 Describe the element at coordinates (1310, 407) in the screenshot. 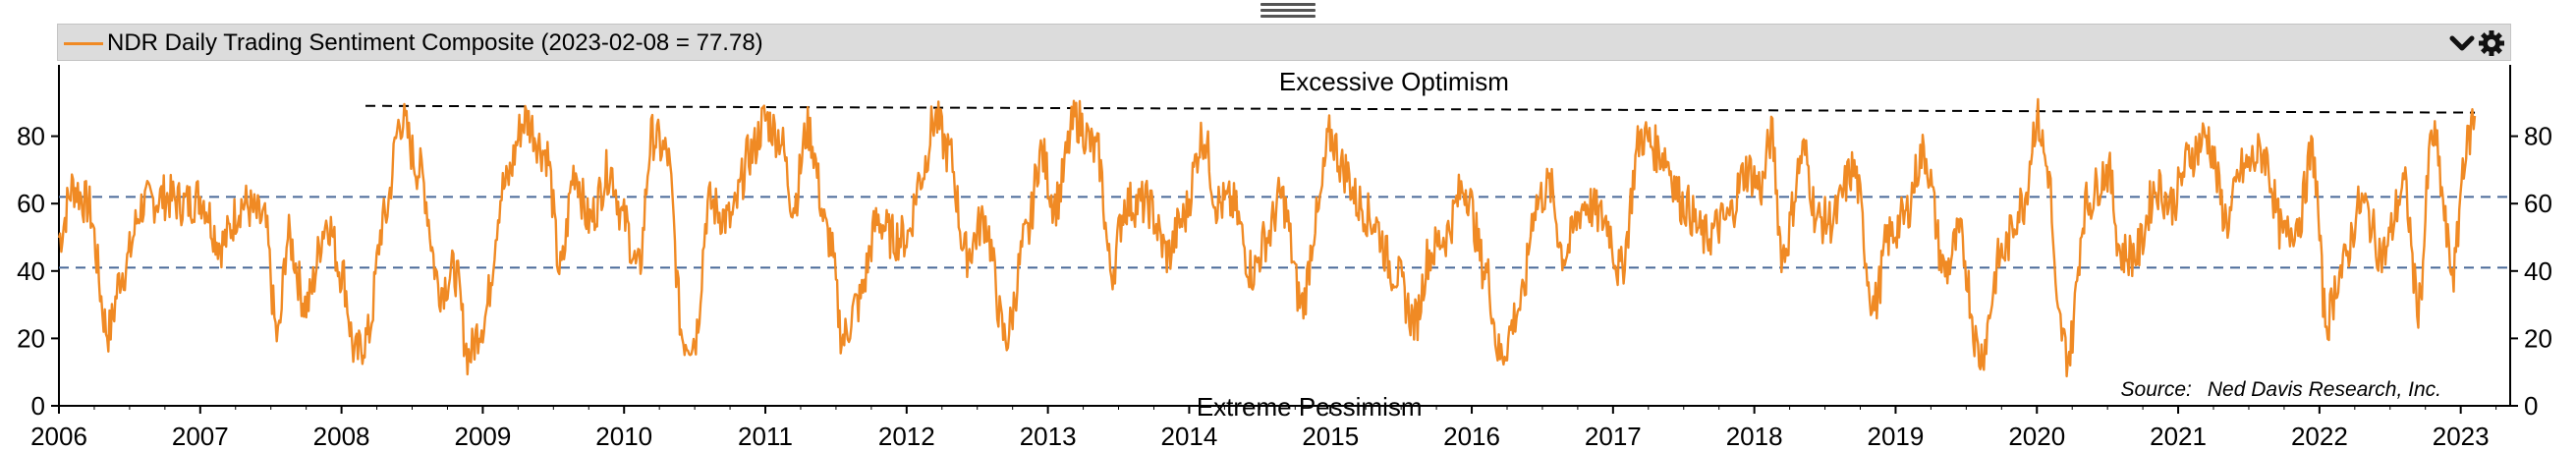

I see `extreme-pessimism-label: Extreme Pessimism` at that location.